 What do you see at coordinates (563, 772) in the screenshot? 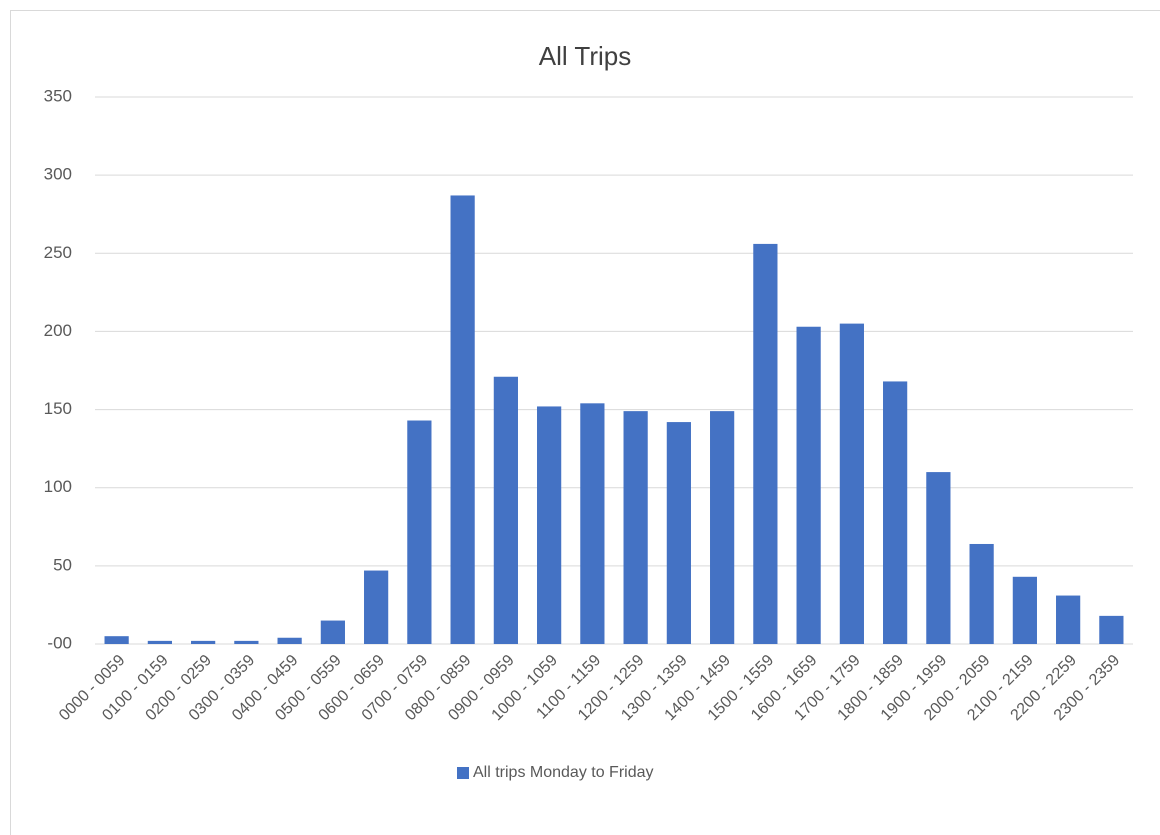
I see `legend-label: All trips Monday to Friday` at bounding box center [563, 772].